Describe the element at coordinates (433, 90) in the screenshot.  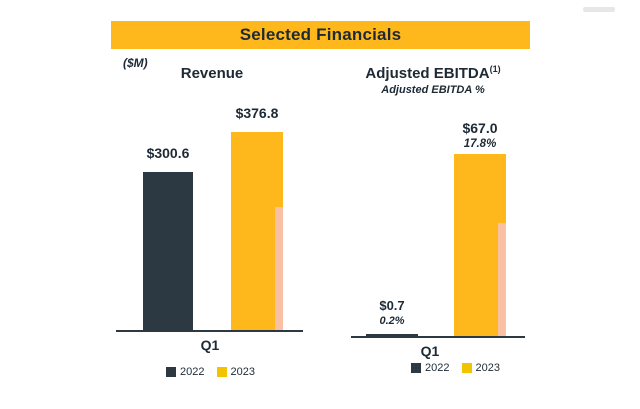
I see `ebitda-chart-subtitle: Adjusted EBITDA %` at that location.